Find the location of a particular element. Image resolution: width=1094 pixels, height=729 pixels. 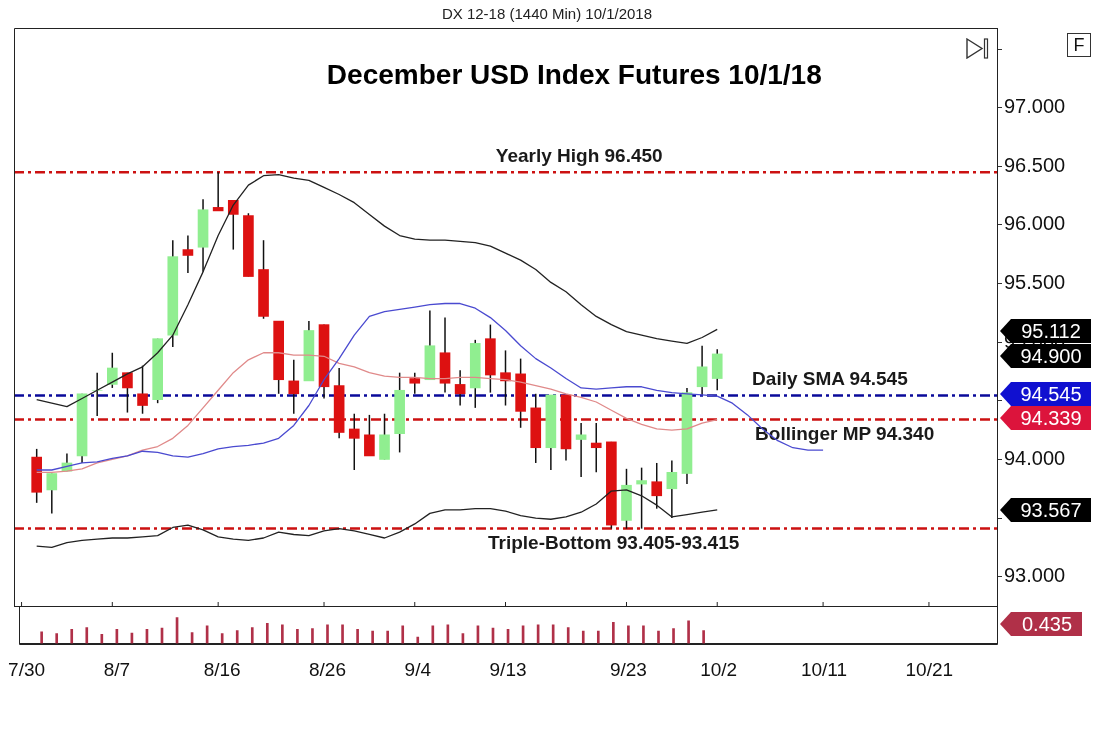

y-tick-label: 94.000 is located at coordinates (1035, 457).